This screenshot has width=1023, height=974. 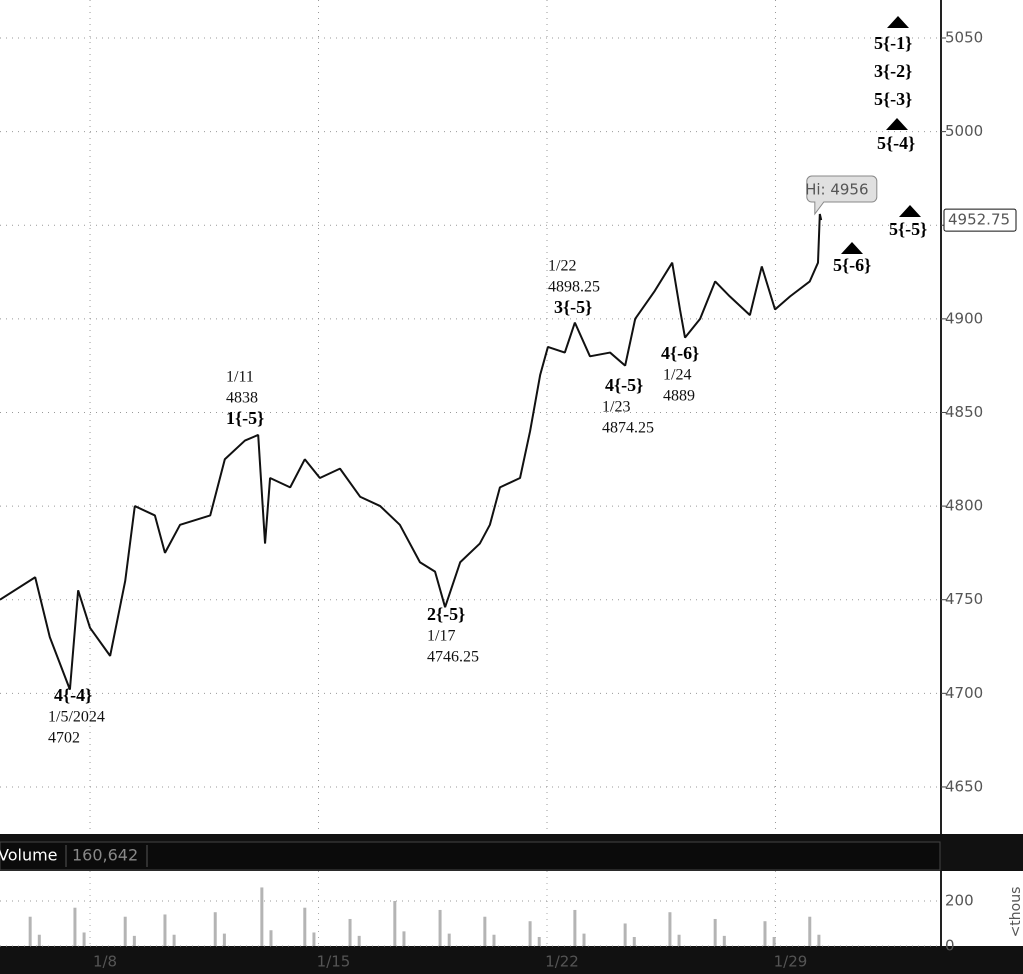 What do you see at coordinates (470, 856) in the screenshot?
I see `volume-header` at bounding box center [470, 856].